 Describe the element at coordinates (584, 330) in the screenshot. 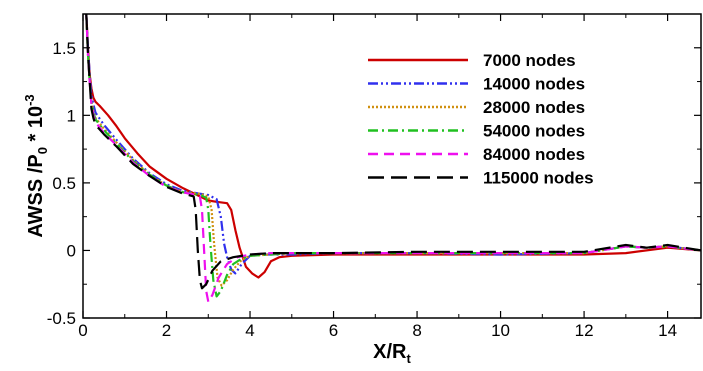

I see `x-tick-label: 12` at that location.